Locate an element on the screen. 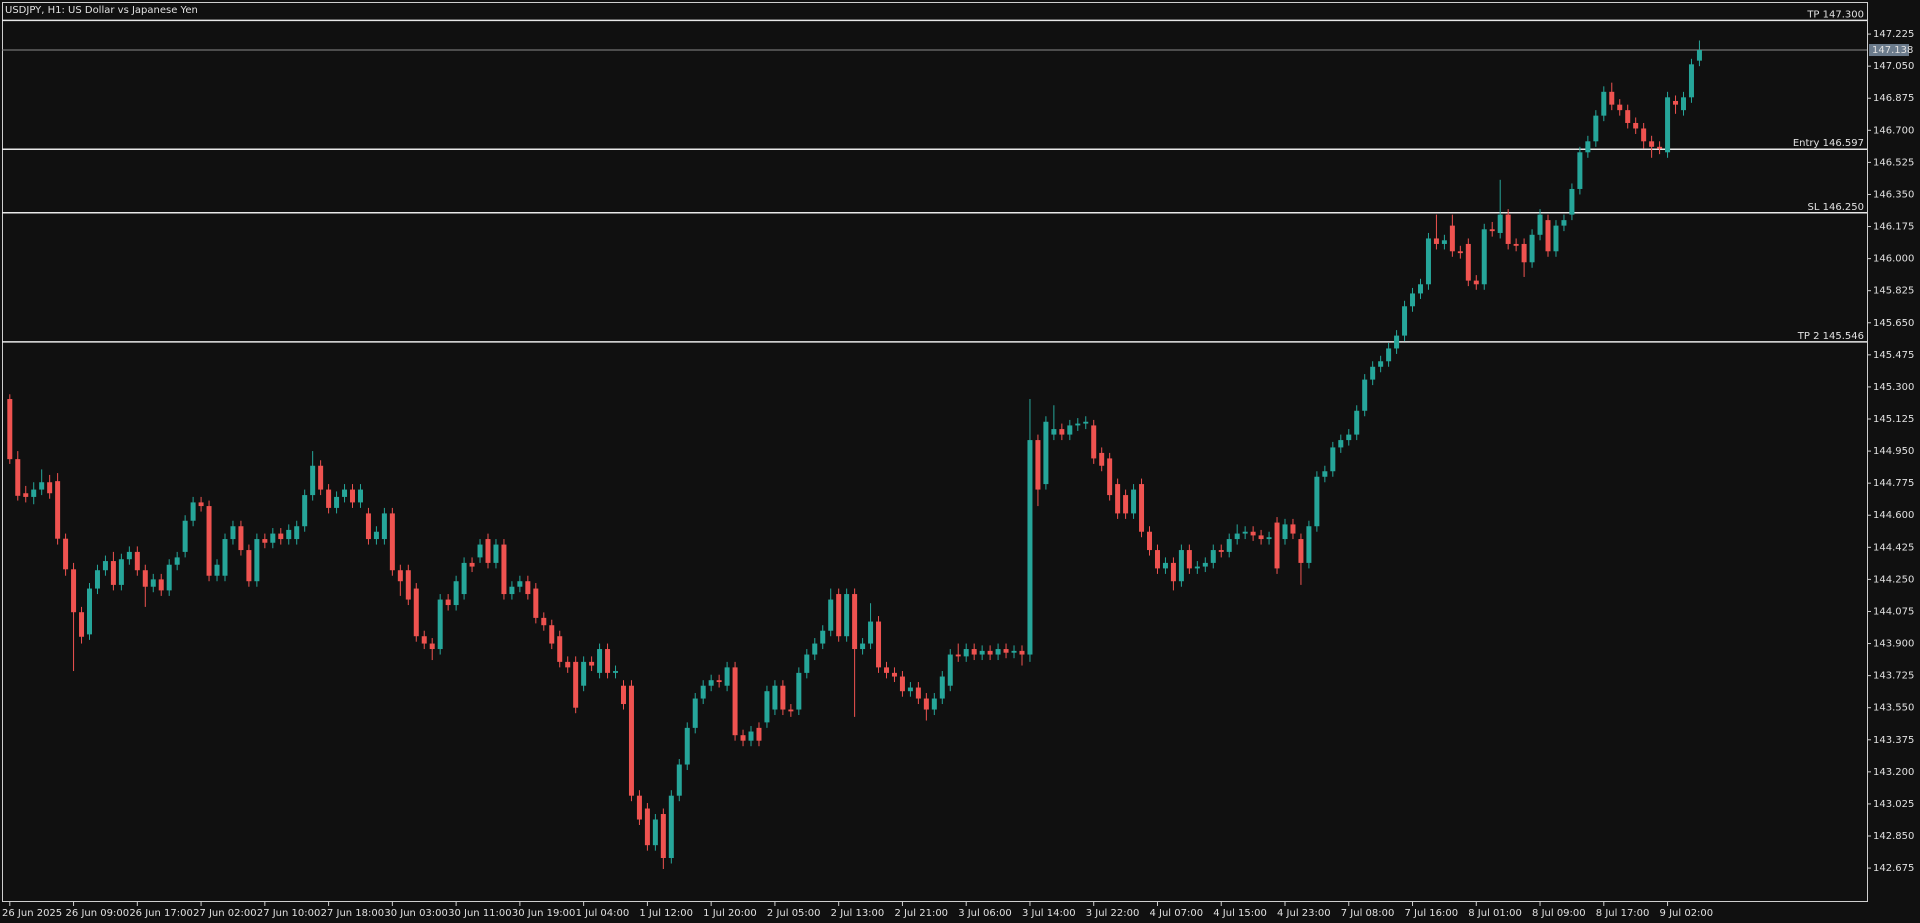 This screenshot has height=923, width=1920. bid-label-box is located at coordinates (1889, 50).